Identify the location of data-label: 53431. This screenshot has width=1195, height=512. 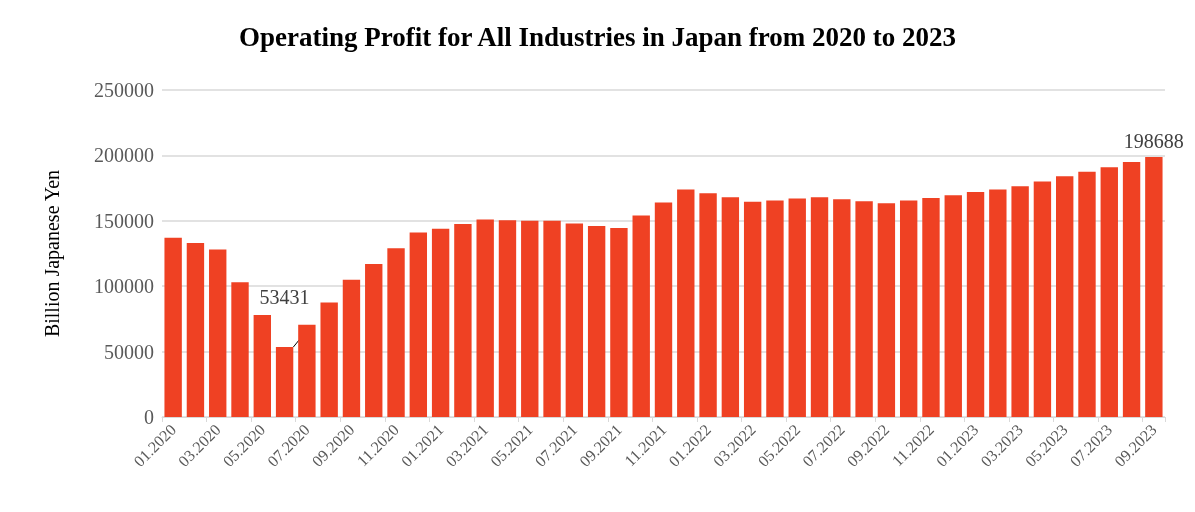
(284, 297).